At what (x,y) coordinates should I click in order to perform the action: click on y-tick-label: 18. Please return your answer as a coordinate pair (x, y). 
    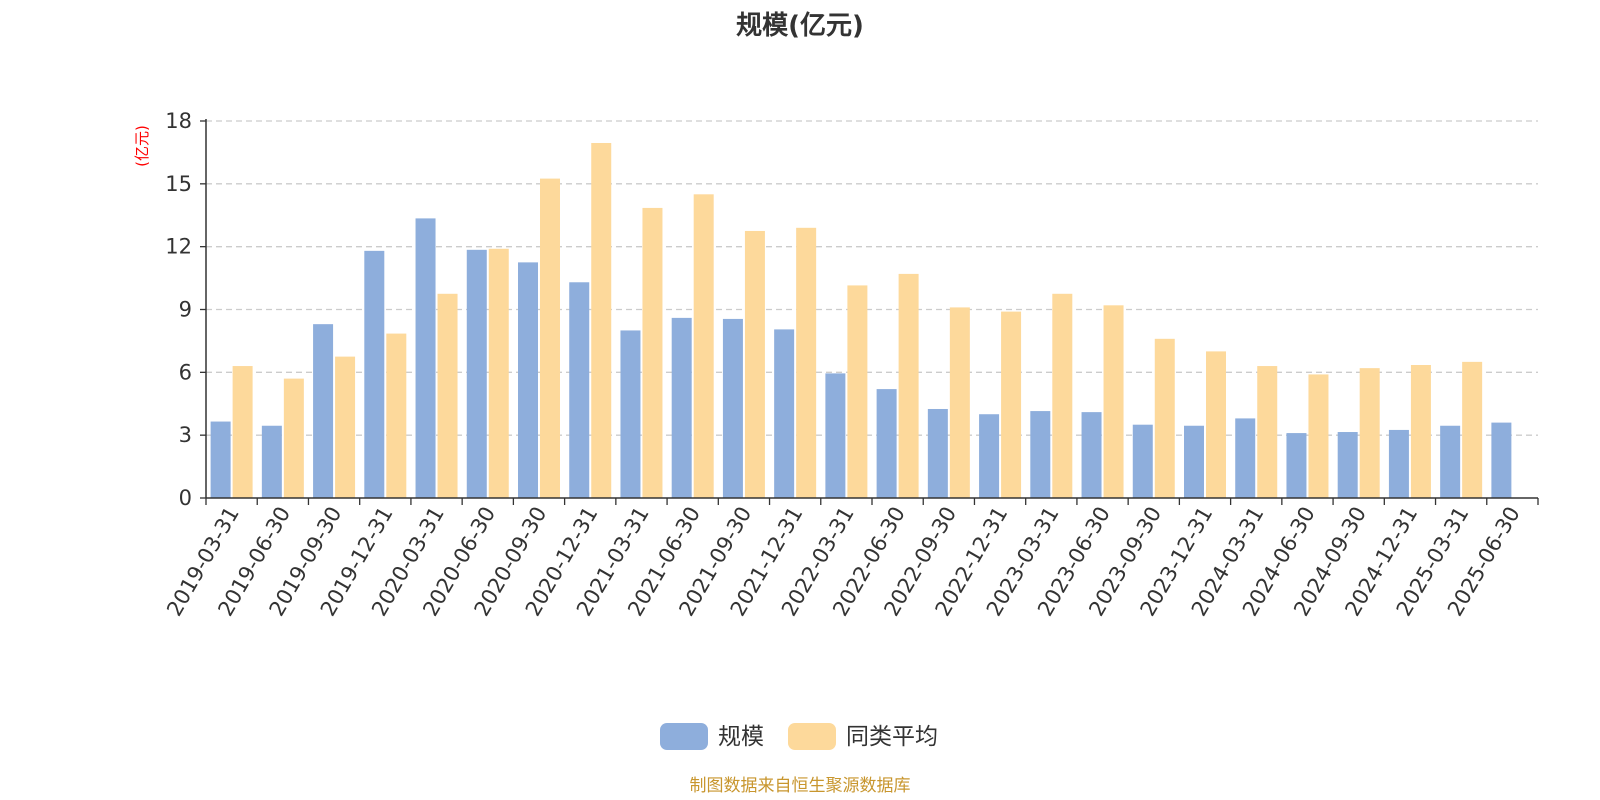
    Looking at the image, I should click on (178, 121).